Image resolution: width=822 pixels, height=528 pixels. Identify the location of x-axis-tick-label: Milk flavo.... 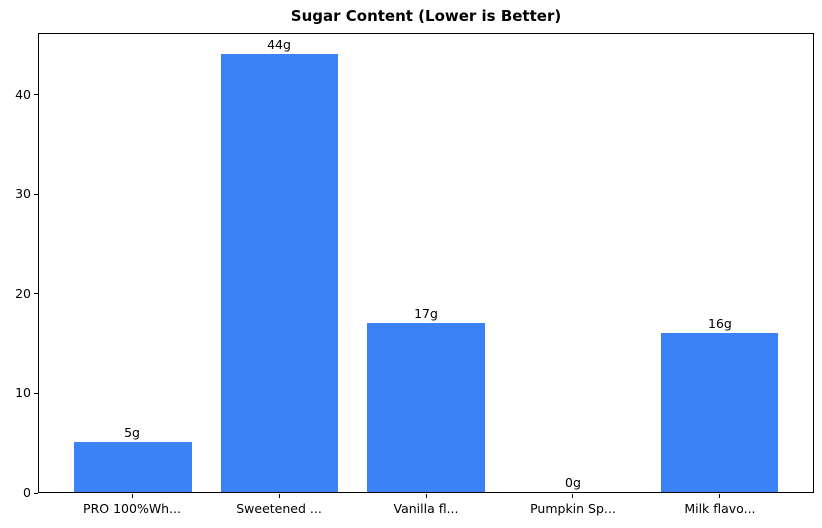
(720, 508).